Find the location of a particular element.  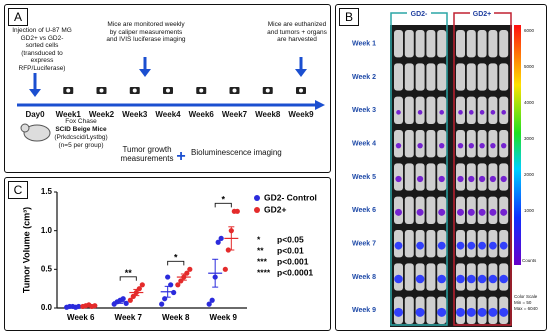

p-legend-stars: **** is located at coordinates (264, 272).